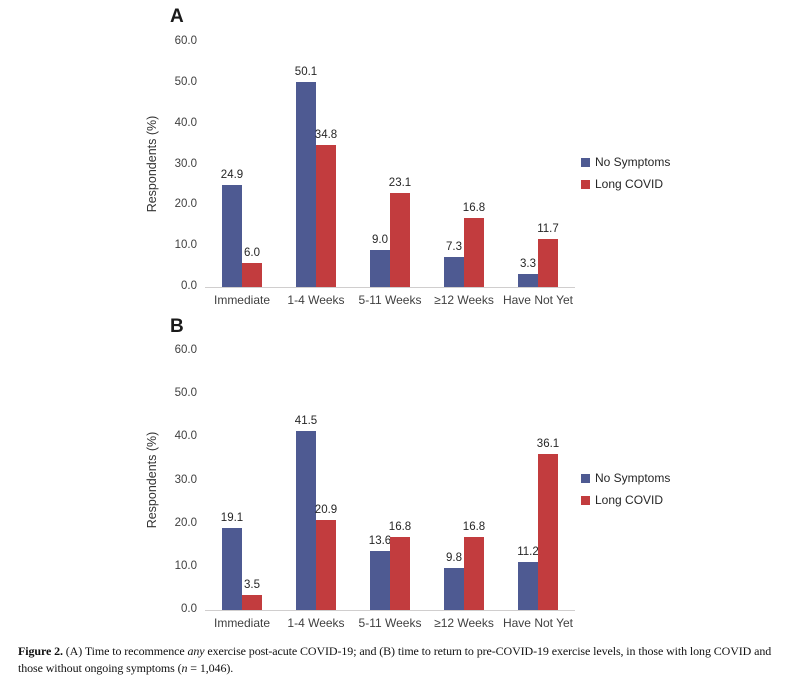 This screenshot has height=679, width=810. Describe the element at coordinates (454, 247) in the screenshot. I see `bar-value-label: 7.3` at that location.